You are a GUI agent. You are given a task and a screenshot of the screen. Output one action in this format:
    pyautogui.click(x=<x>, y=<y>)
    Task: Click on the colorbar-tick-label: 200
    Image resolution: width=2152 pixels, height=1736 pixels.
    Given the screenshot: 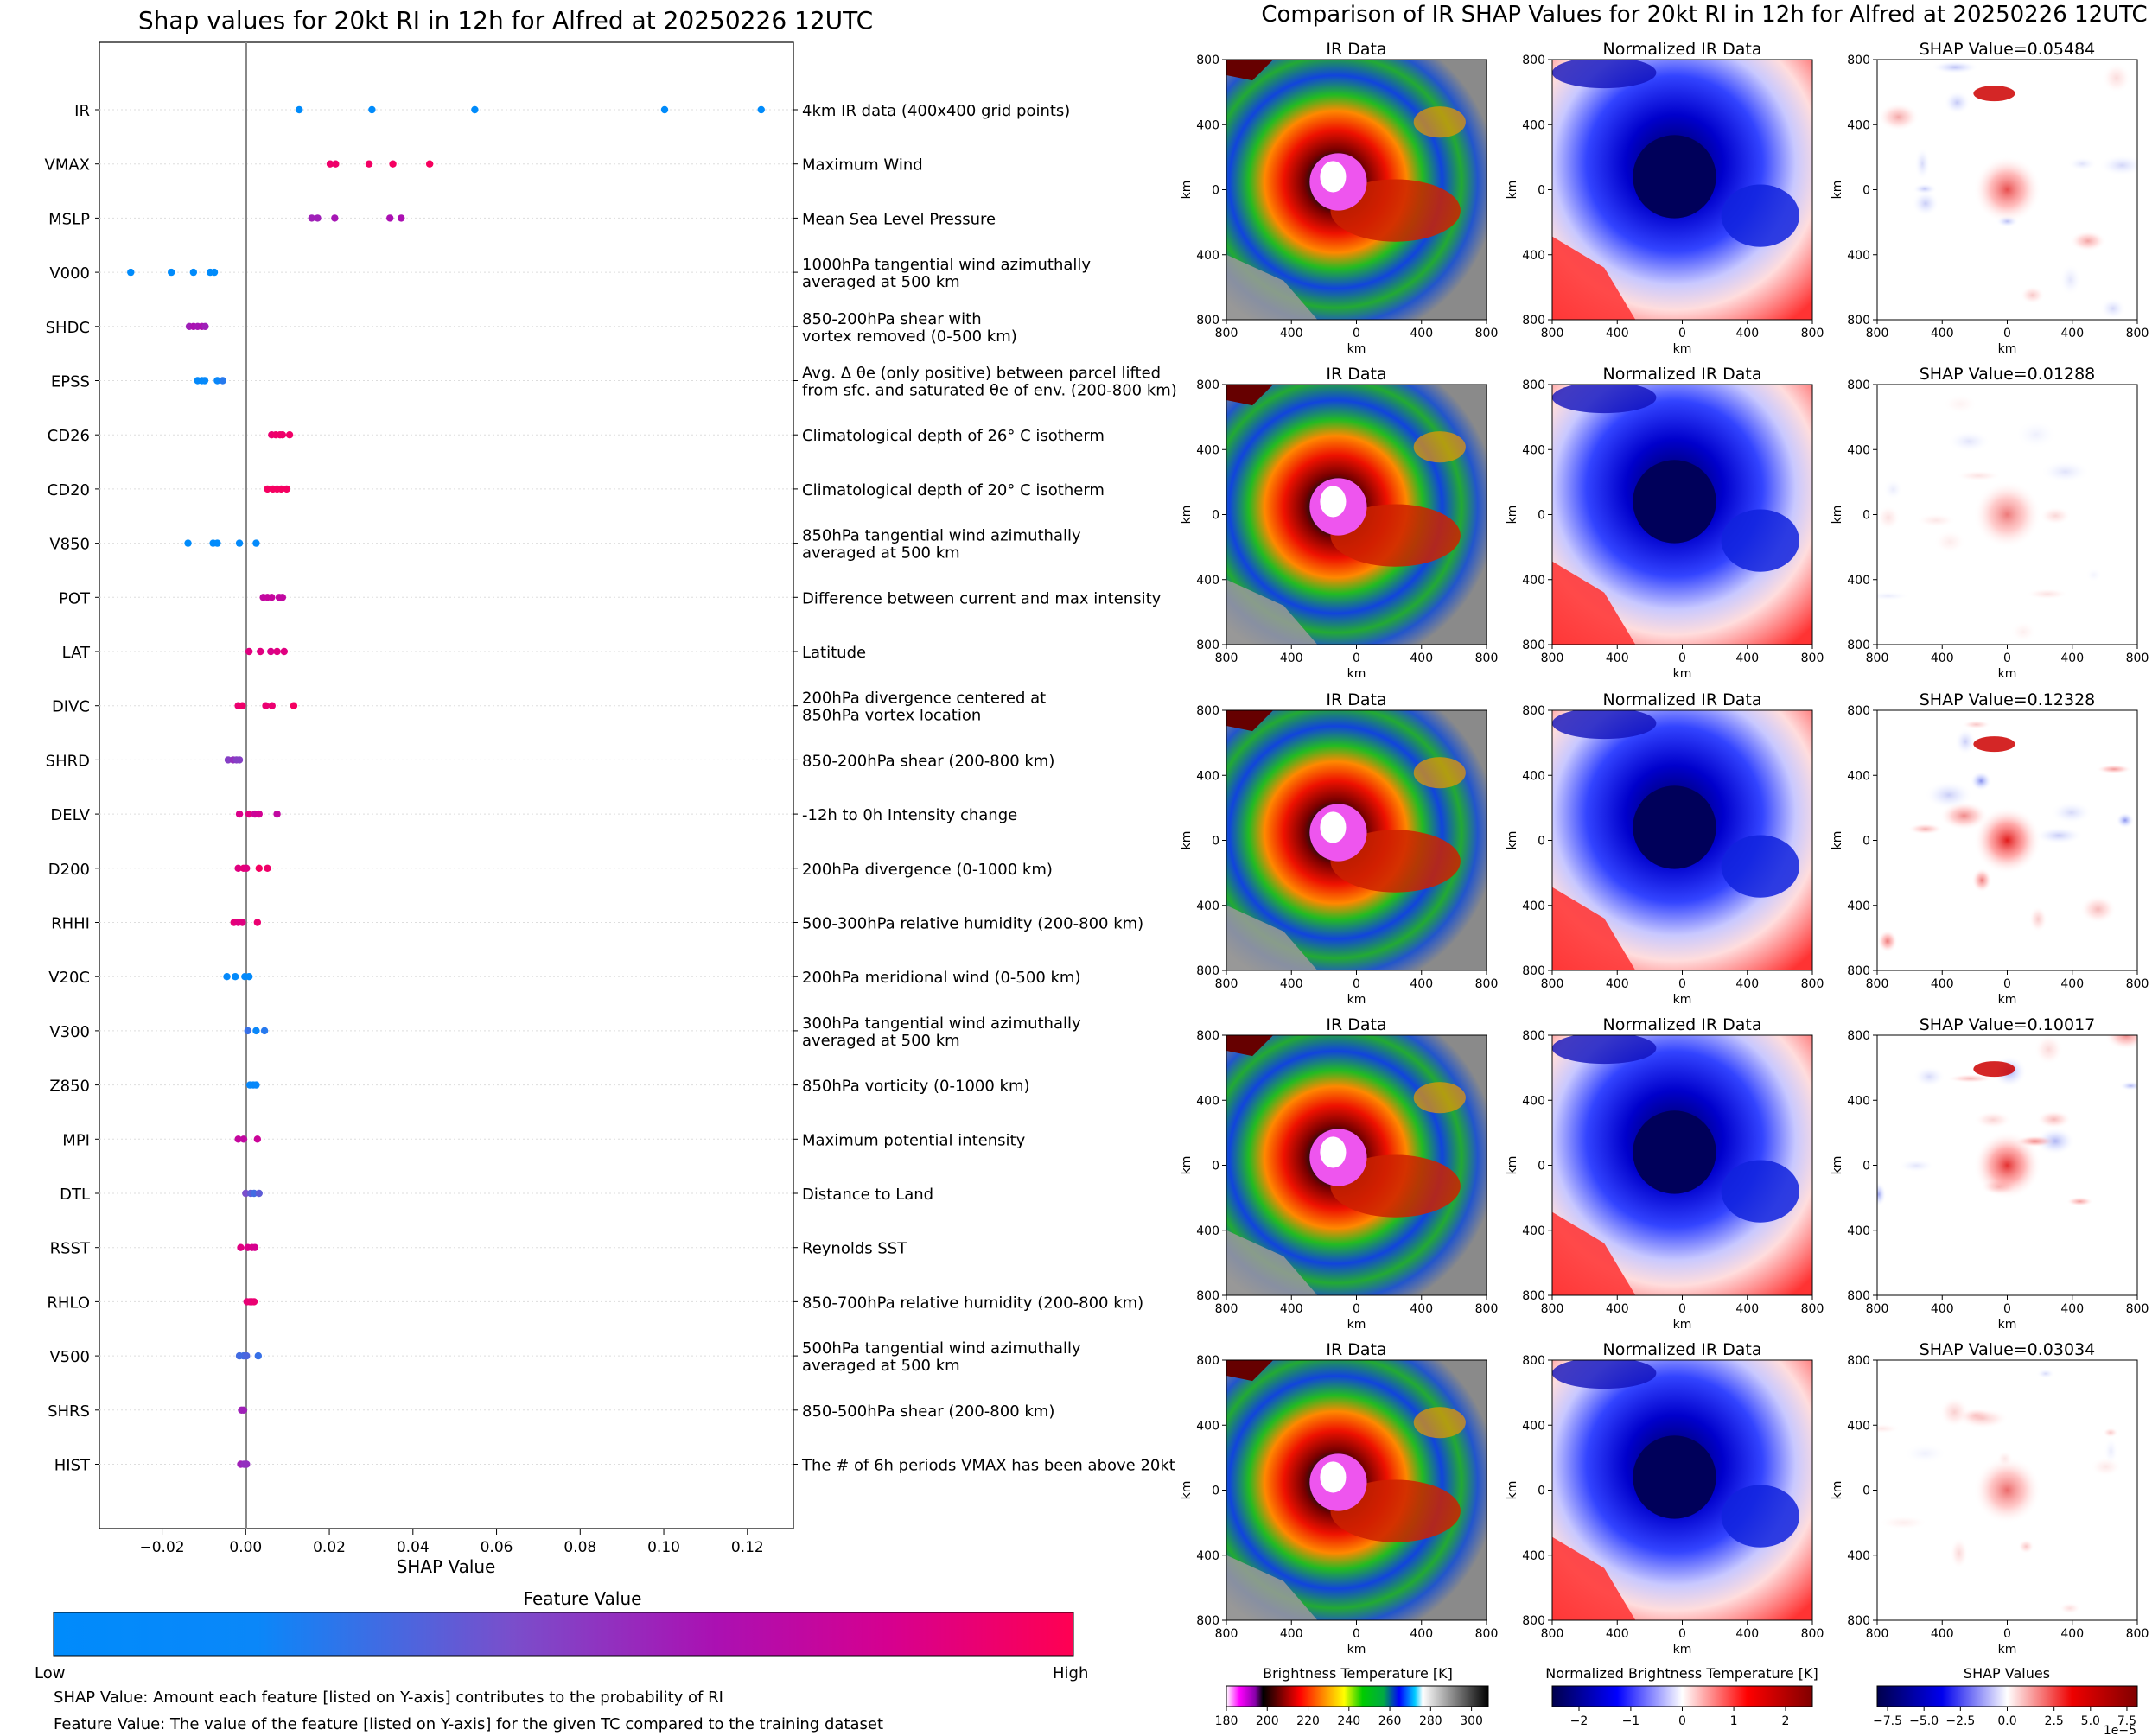 What is the action you would take?
    pyautogui.click(x=1267, y=1721)
    